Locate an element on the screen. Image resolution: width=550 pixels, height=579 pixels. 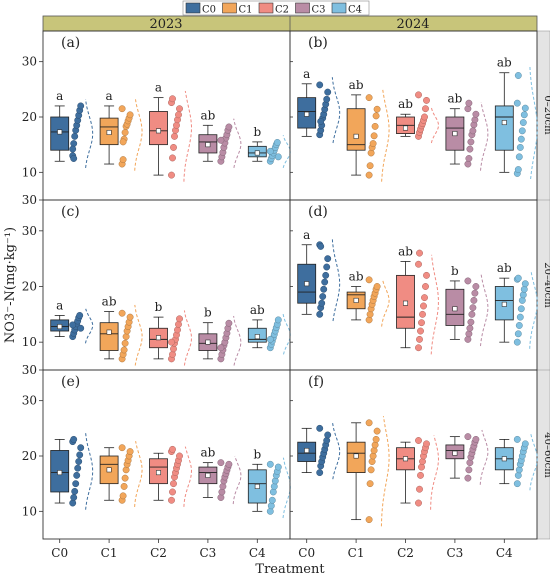
box-c3: ab is located at coordinates (467, 131).